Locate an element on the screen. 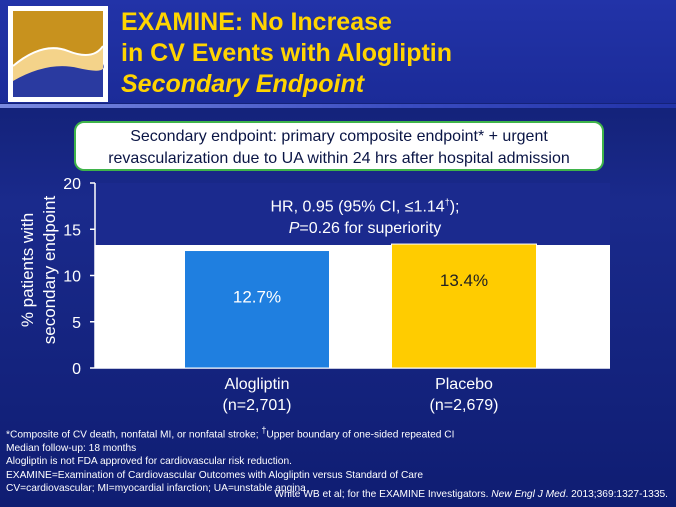 The width and height of the screenshot is (676, 507). y-tick-label: 5 is located at coordinates (76, 323).